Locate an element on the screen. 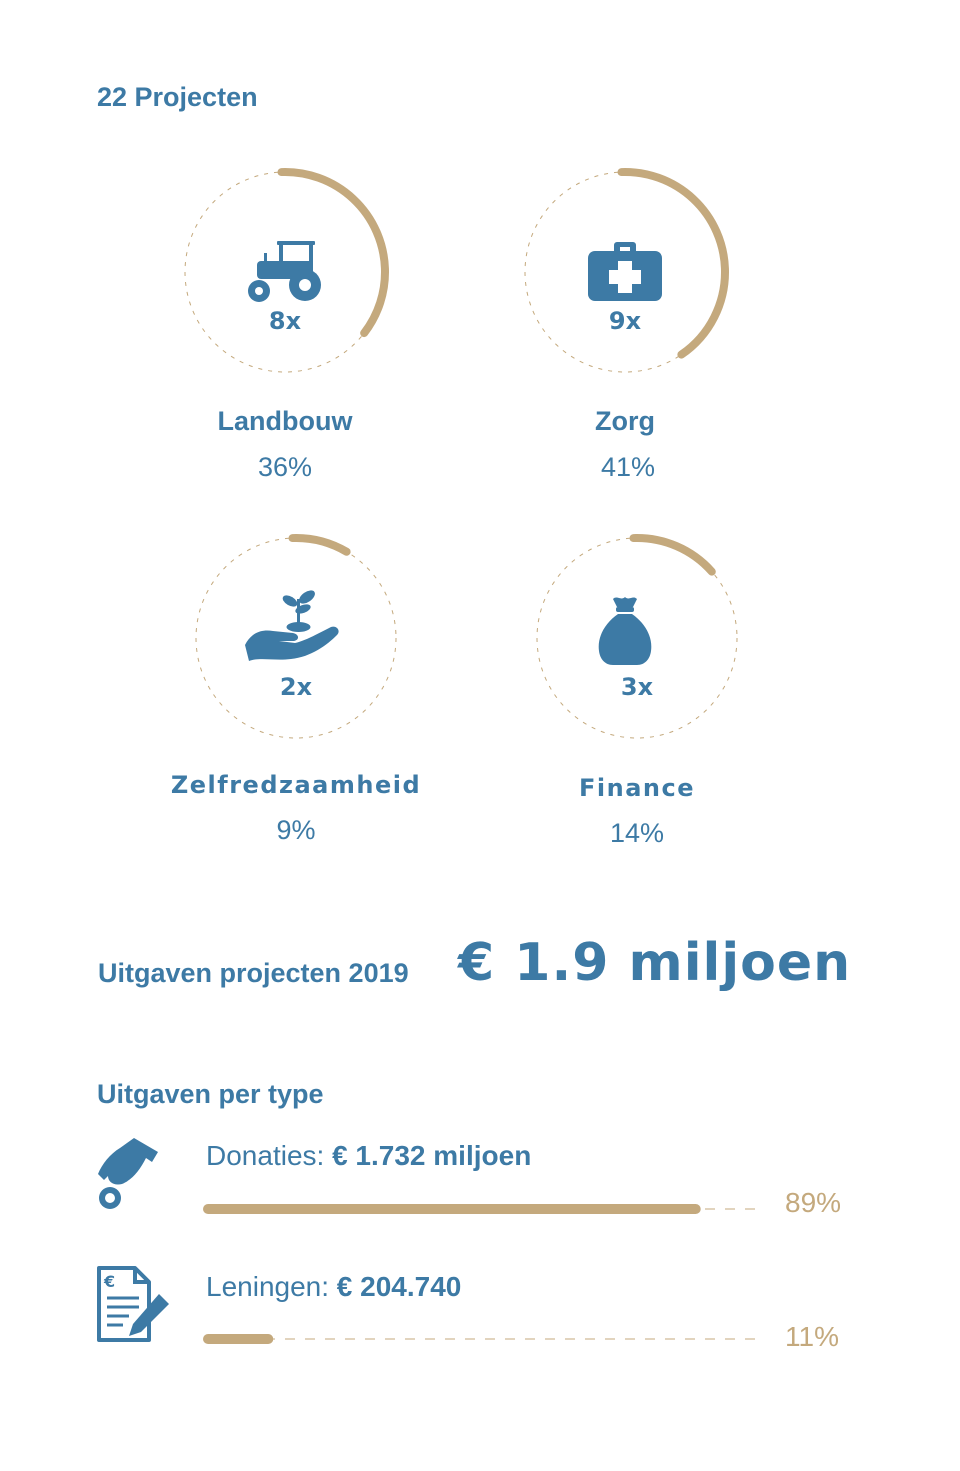 This screenshot has height=1471, width=960. category-label-landbouw: Landbouw is located at coordinates (285, 421).